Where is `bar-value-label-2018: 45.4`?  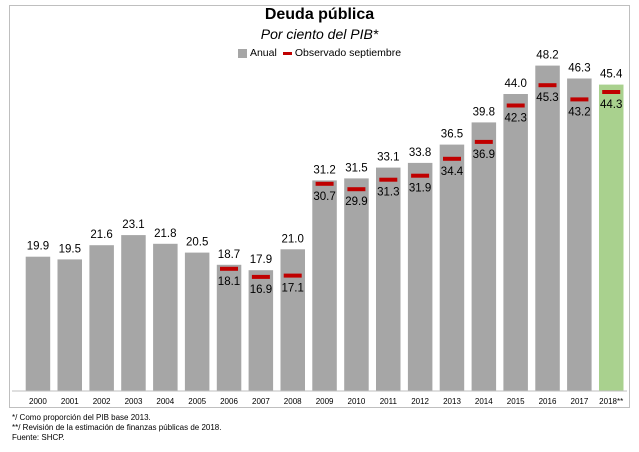
bar-value-label-2018: 45.4 is located at coordinates (611, 75).